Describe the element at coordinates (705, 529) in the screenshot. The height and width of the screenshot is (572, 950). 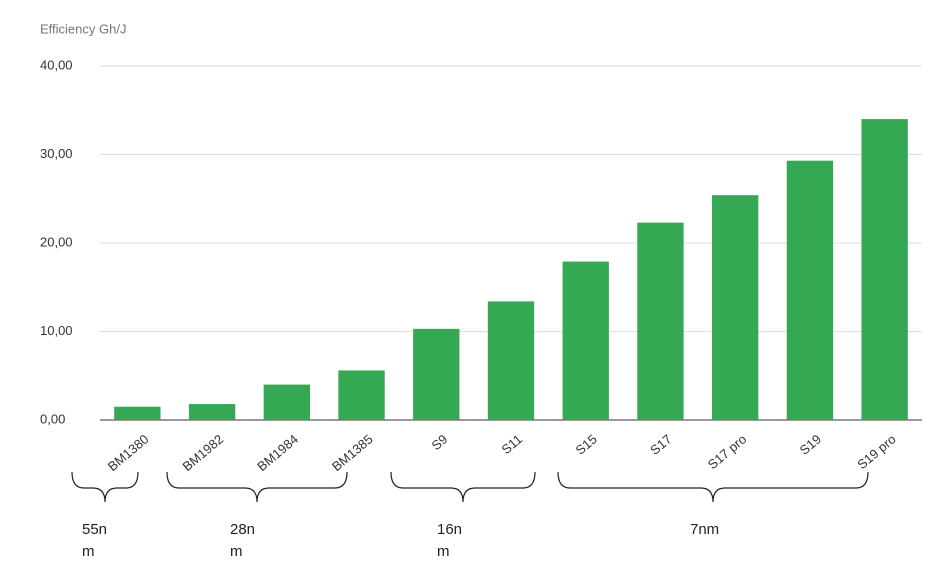
I see `group-label: 7nm` at that location.